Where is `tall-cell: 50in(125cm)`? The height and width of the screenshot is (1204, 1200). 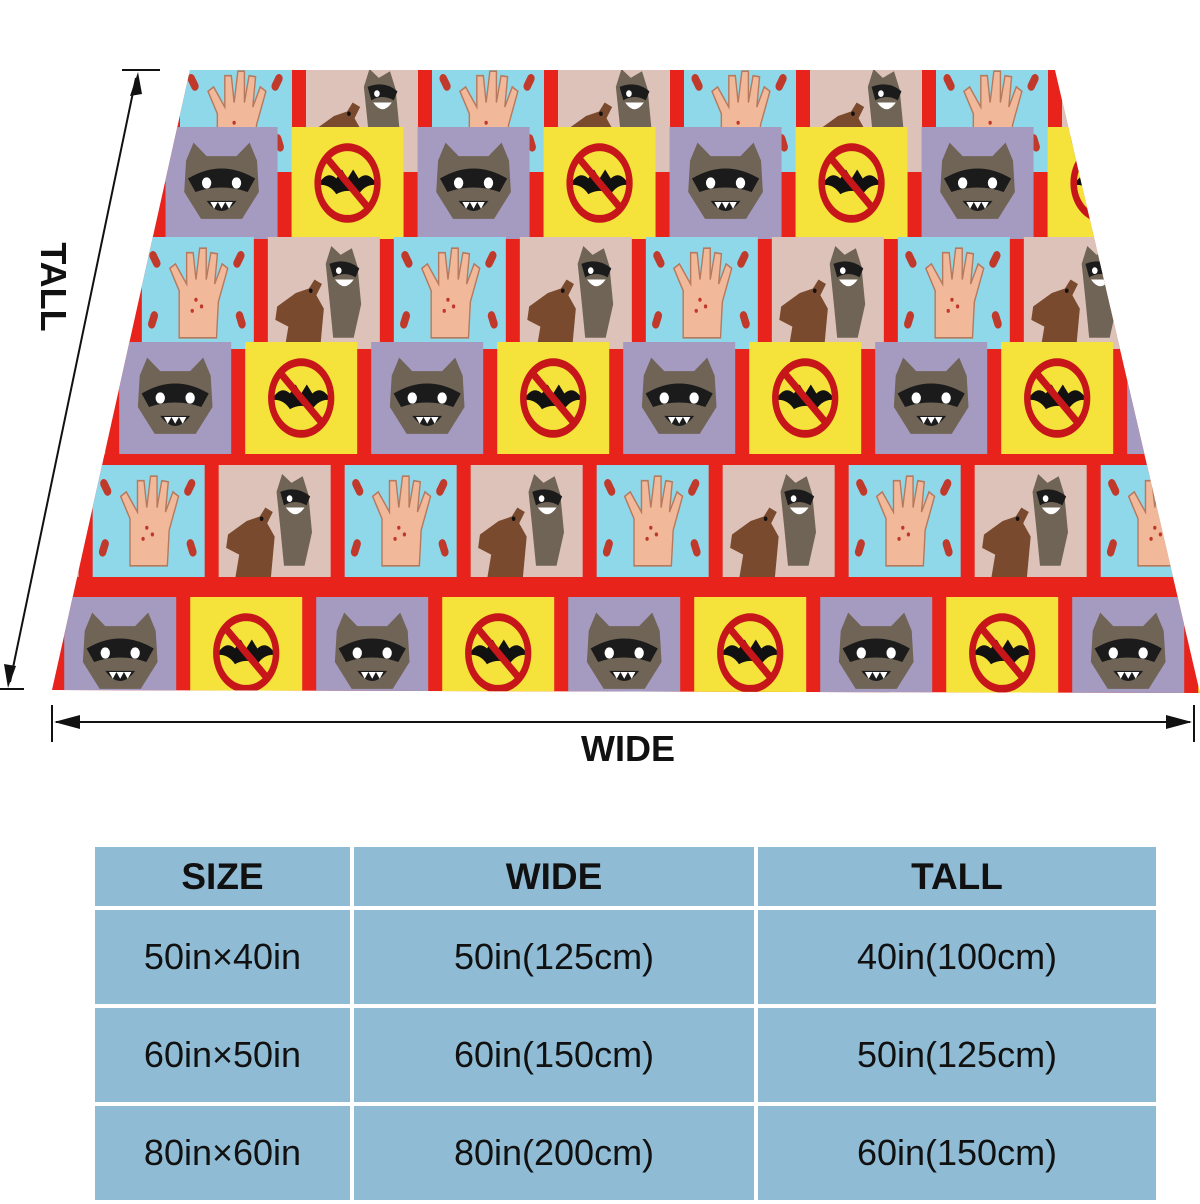 tall-cell: 50in(125cm) is located at coordinates (957, 1055).